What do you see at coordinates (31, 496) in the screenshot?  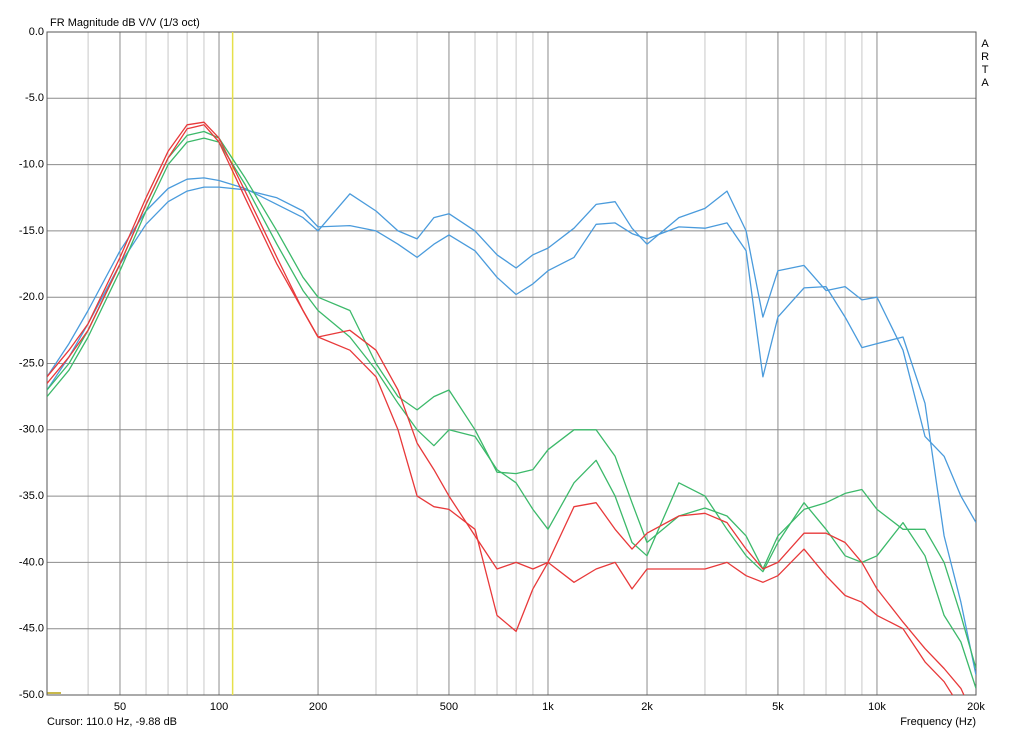 I see `y-tick-label: -35.0` at bounding box center [31, 496].